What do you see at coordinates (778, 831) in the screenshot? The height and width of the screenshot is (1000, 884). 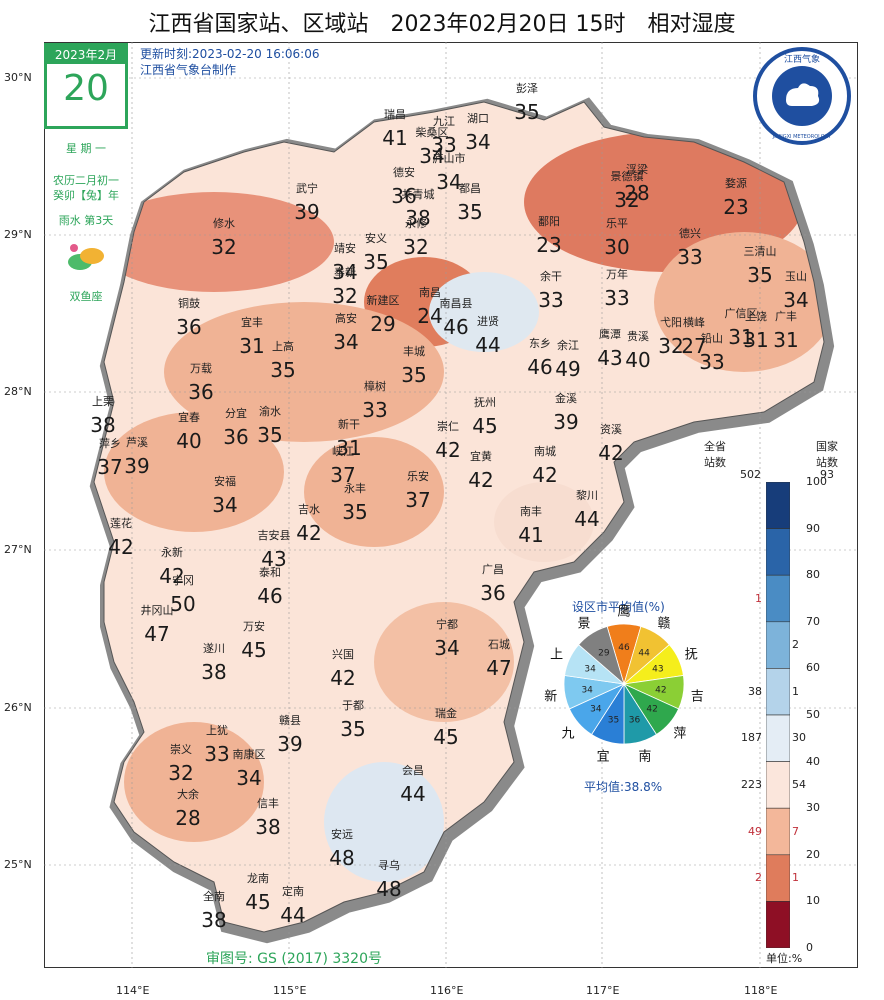 I see `legend-color-band` at bounding box center [778, 831].